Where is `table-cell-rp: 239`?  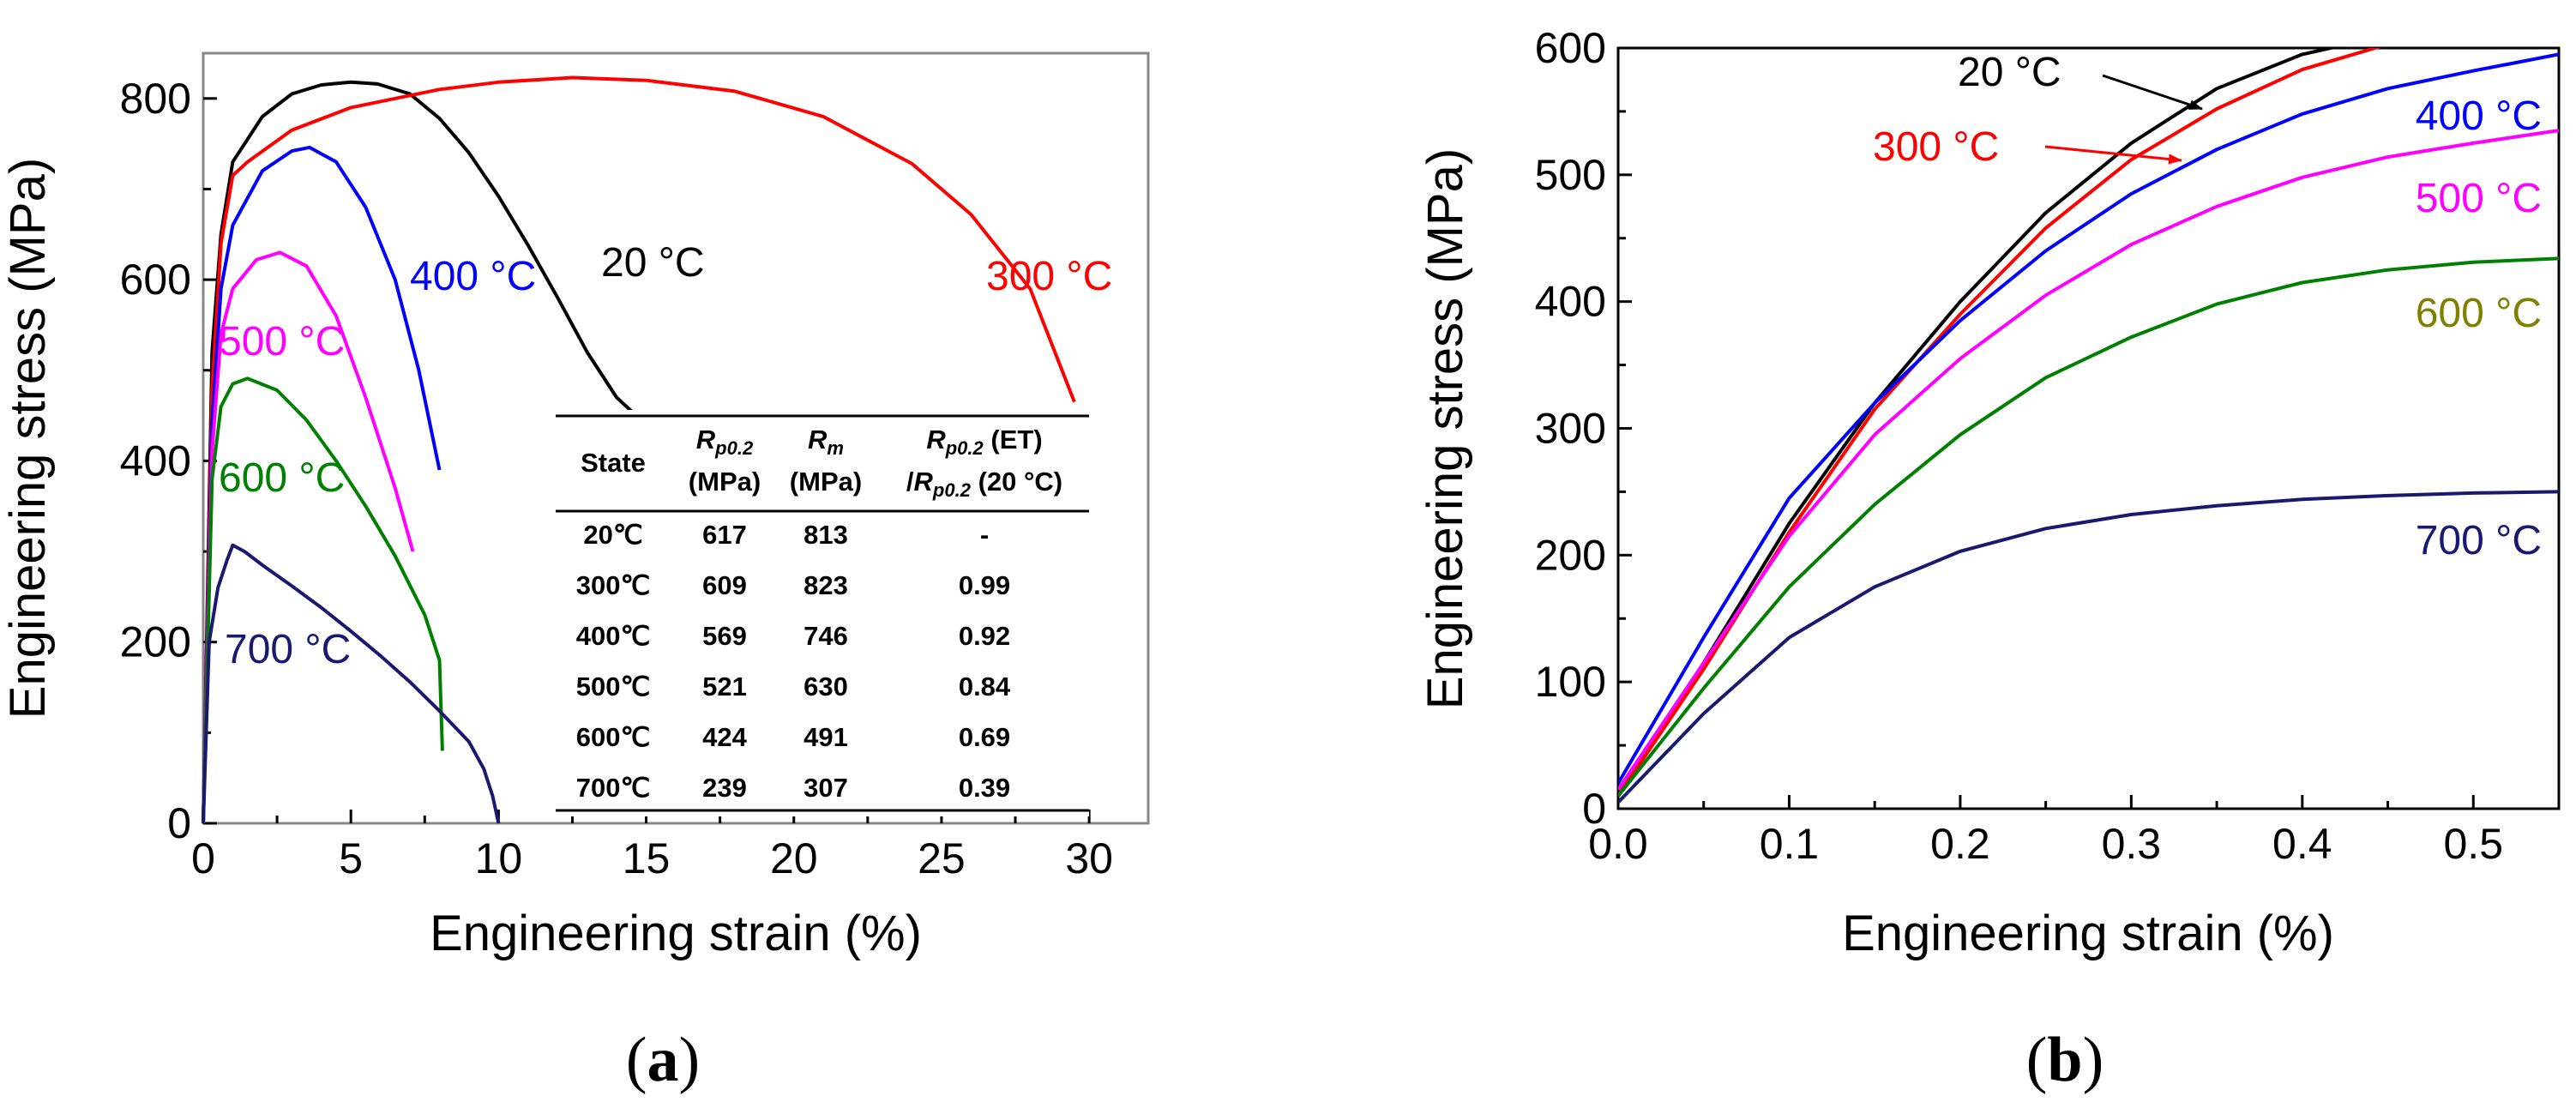
table-cell-rp: 239 is located at coordinates (724, 788).